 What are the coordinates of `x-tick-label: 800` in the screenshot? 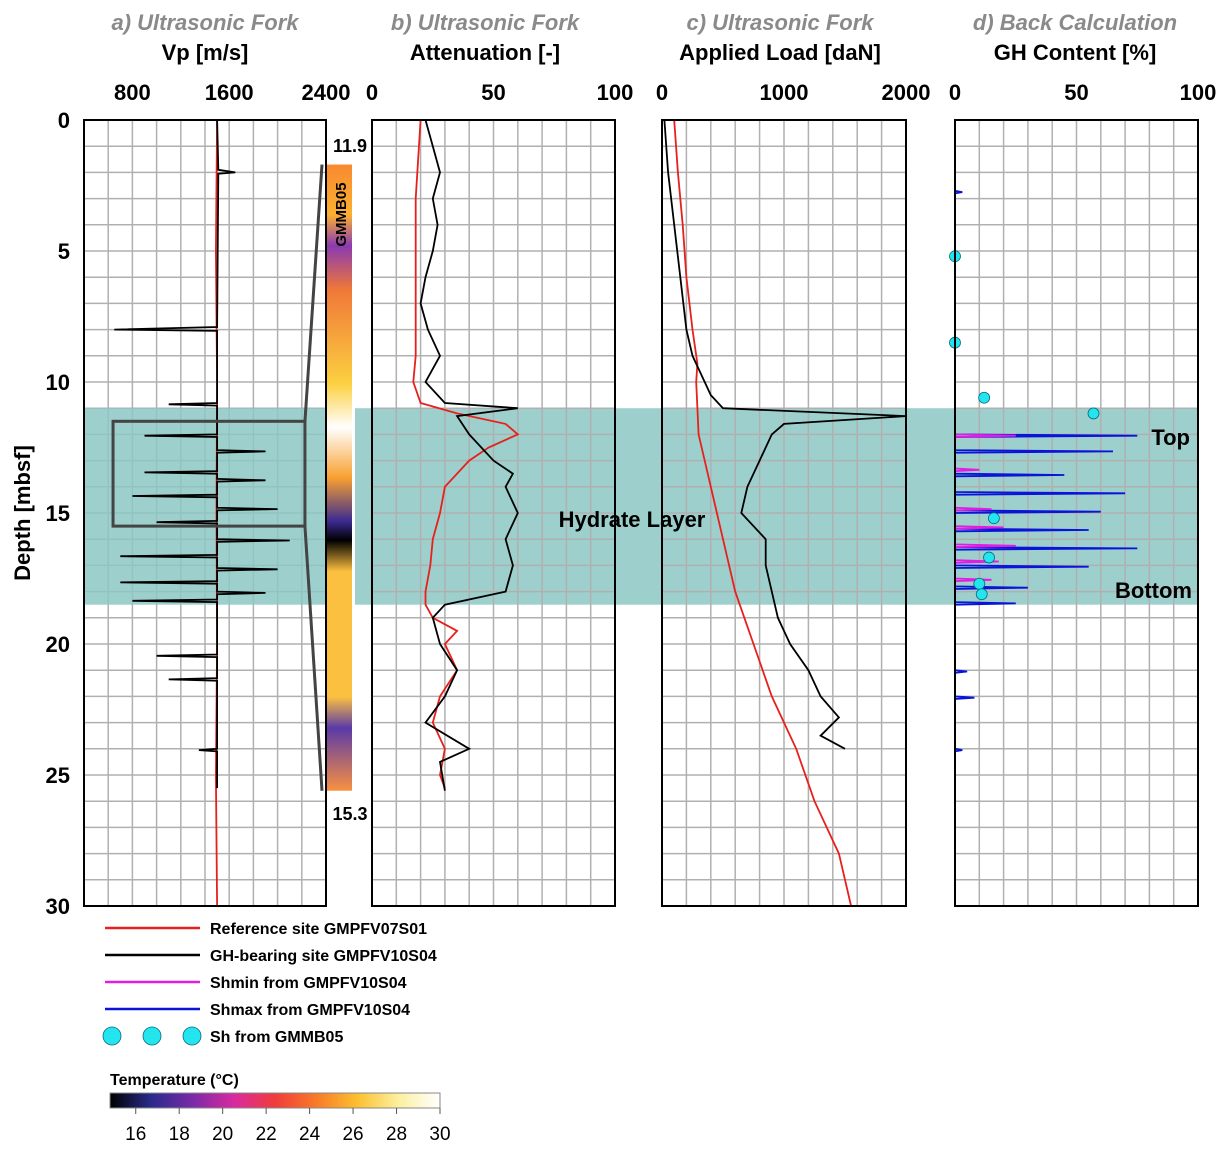 It's located at (132, 92).